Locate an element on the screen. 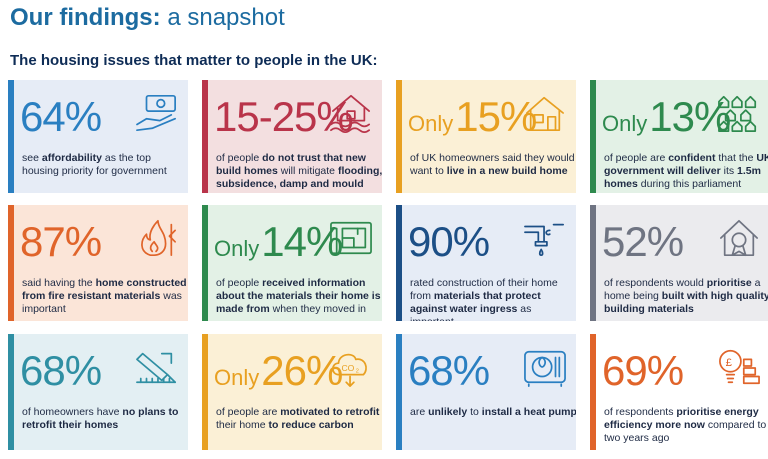 This screenshot has height=459, width=768. saw-icon is located at coordinates (157, 367).